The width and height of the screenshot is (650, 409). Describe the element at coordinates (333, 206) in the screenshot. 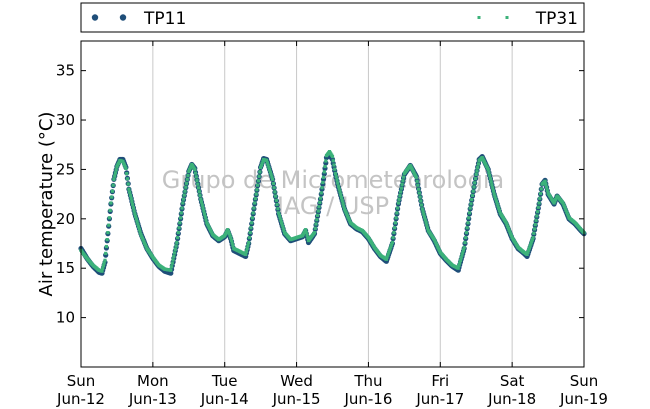

I see `watermark-line-2: IAG / USP` at that location.